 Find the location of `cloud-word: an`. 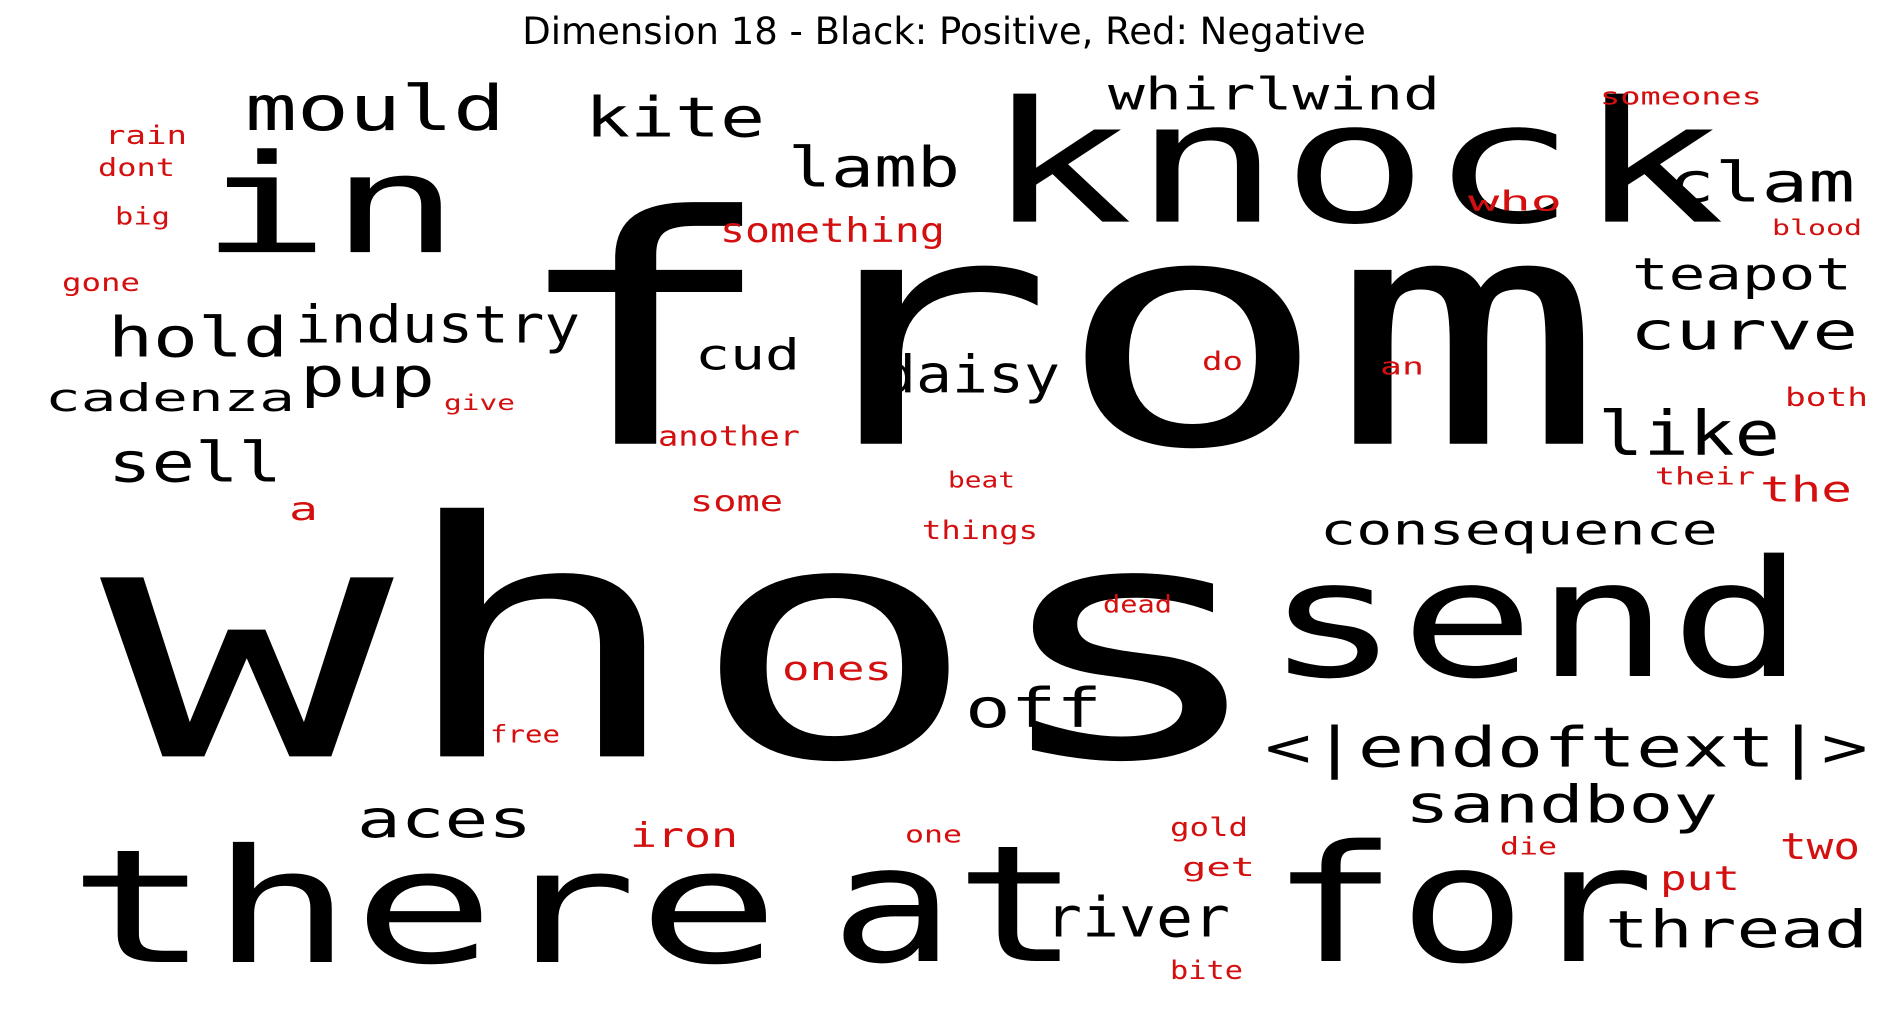

cloud-word: an is located at coordinates (1402, 367).